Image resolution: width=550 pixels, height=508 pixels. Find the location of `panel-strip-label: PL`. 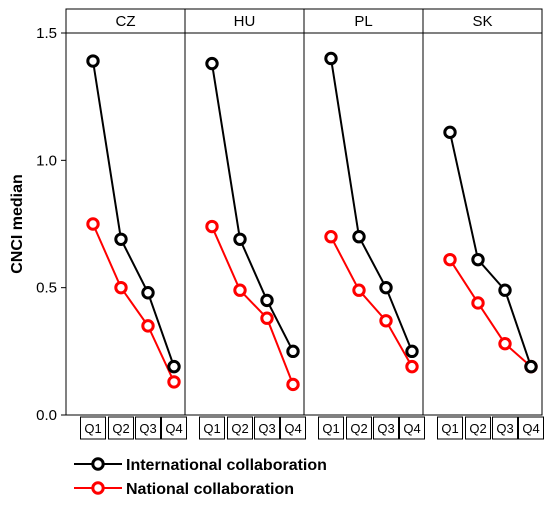

panel-strip-label: PL is located at coordinates (363, 21).